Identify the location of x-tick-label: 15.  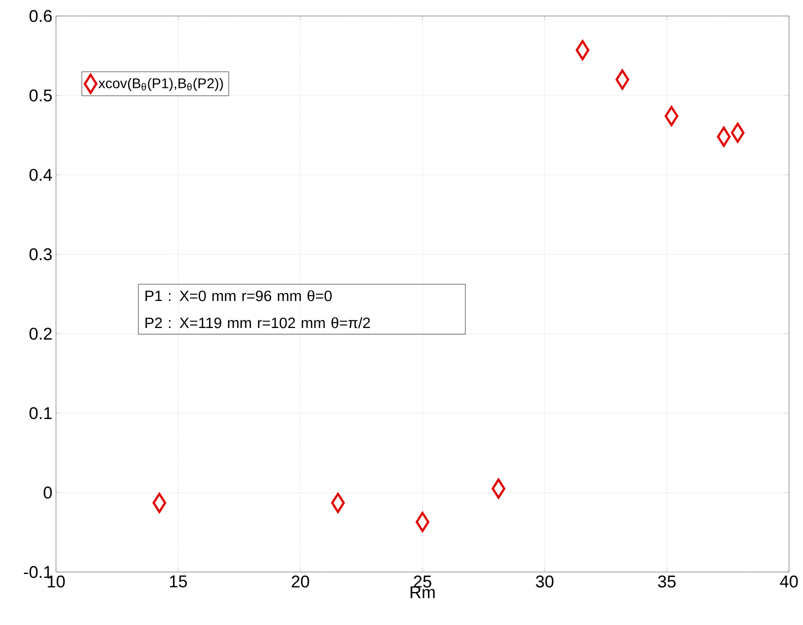
(178, 582).